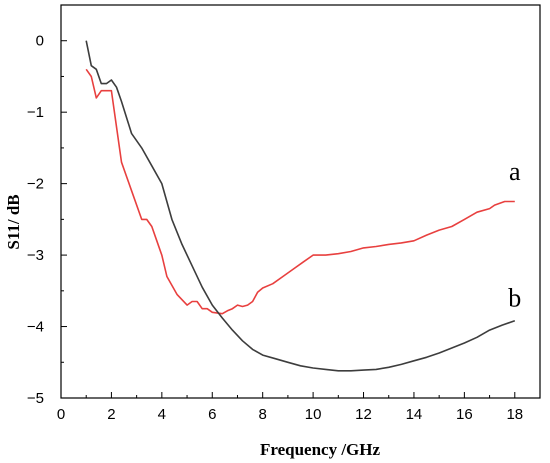 The image size is (550, 463). What do you see at coordinates (363, 414) in the screenshot?
I see `x-tick-label: 12` at bounding box center [363, 414].